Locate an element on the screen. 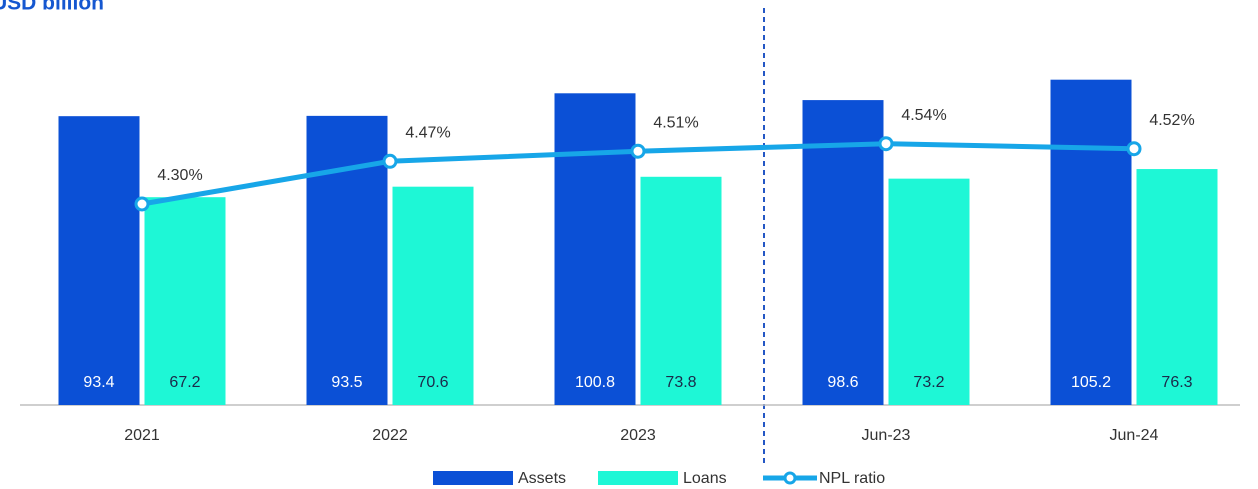 Image resolution: width=1258 pixels, height=489 pixels. x-tick-label: 2023 is located at coordinates (638, 435).